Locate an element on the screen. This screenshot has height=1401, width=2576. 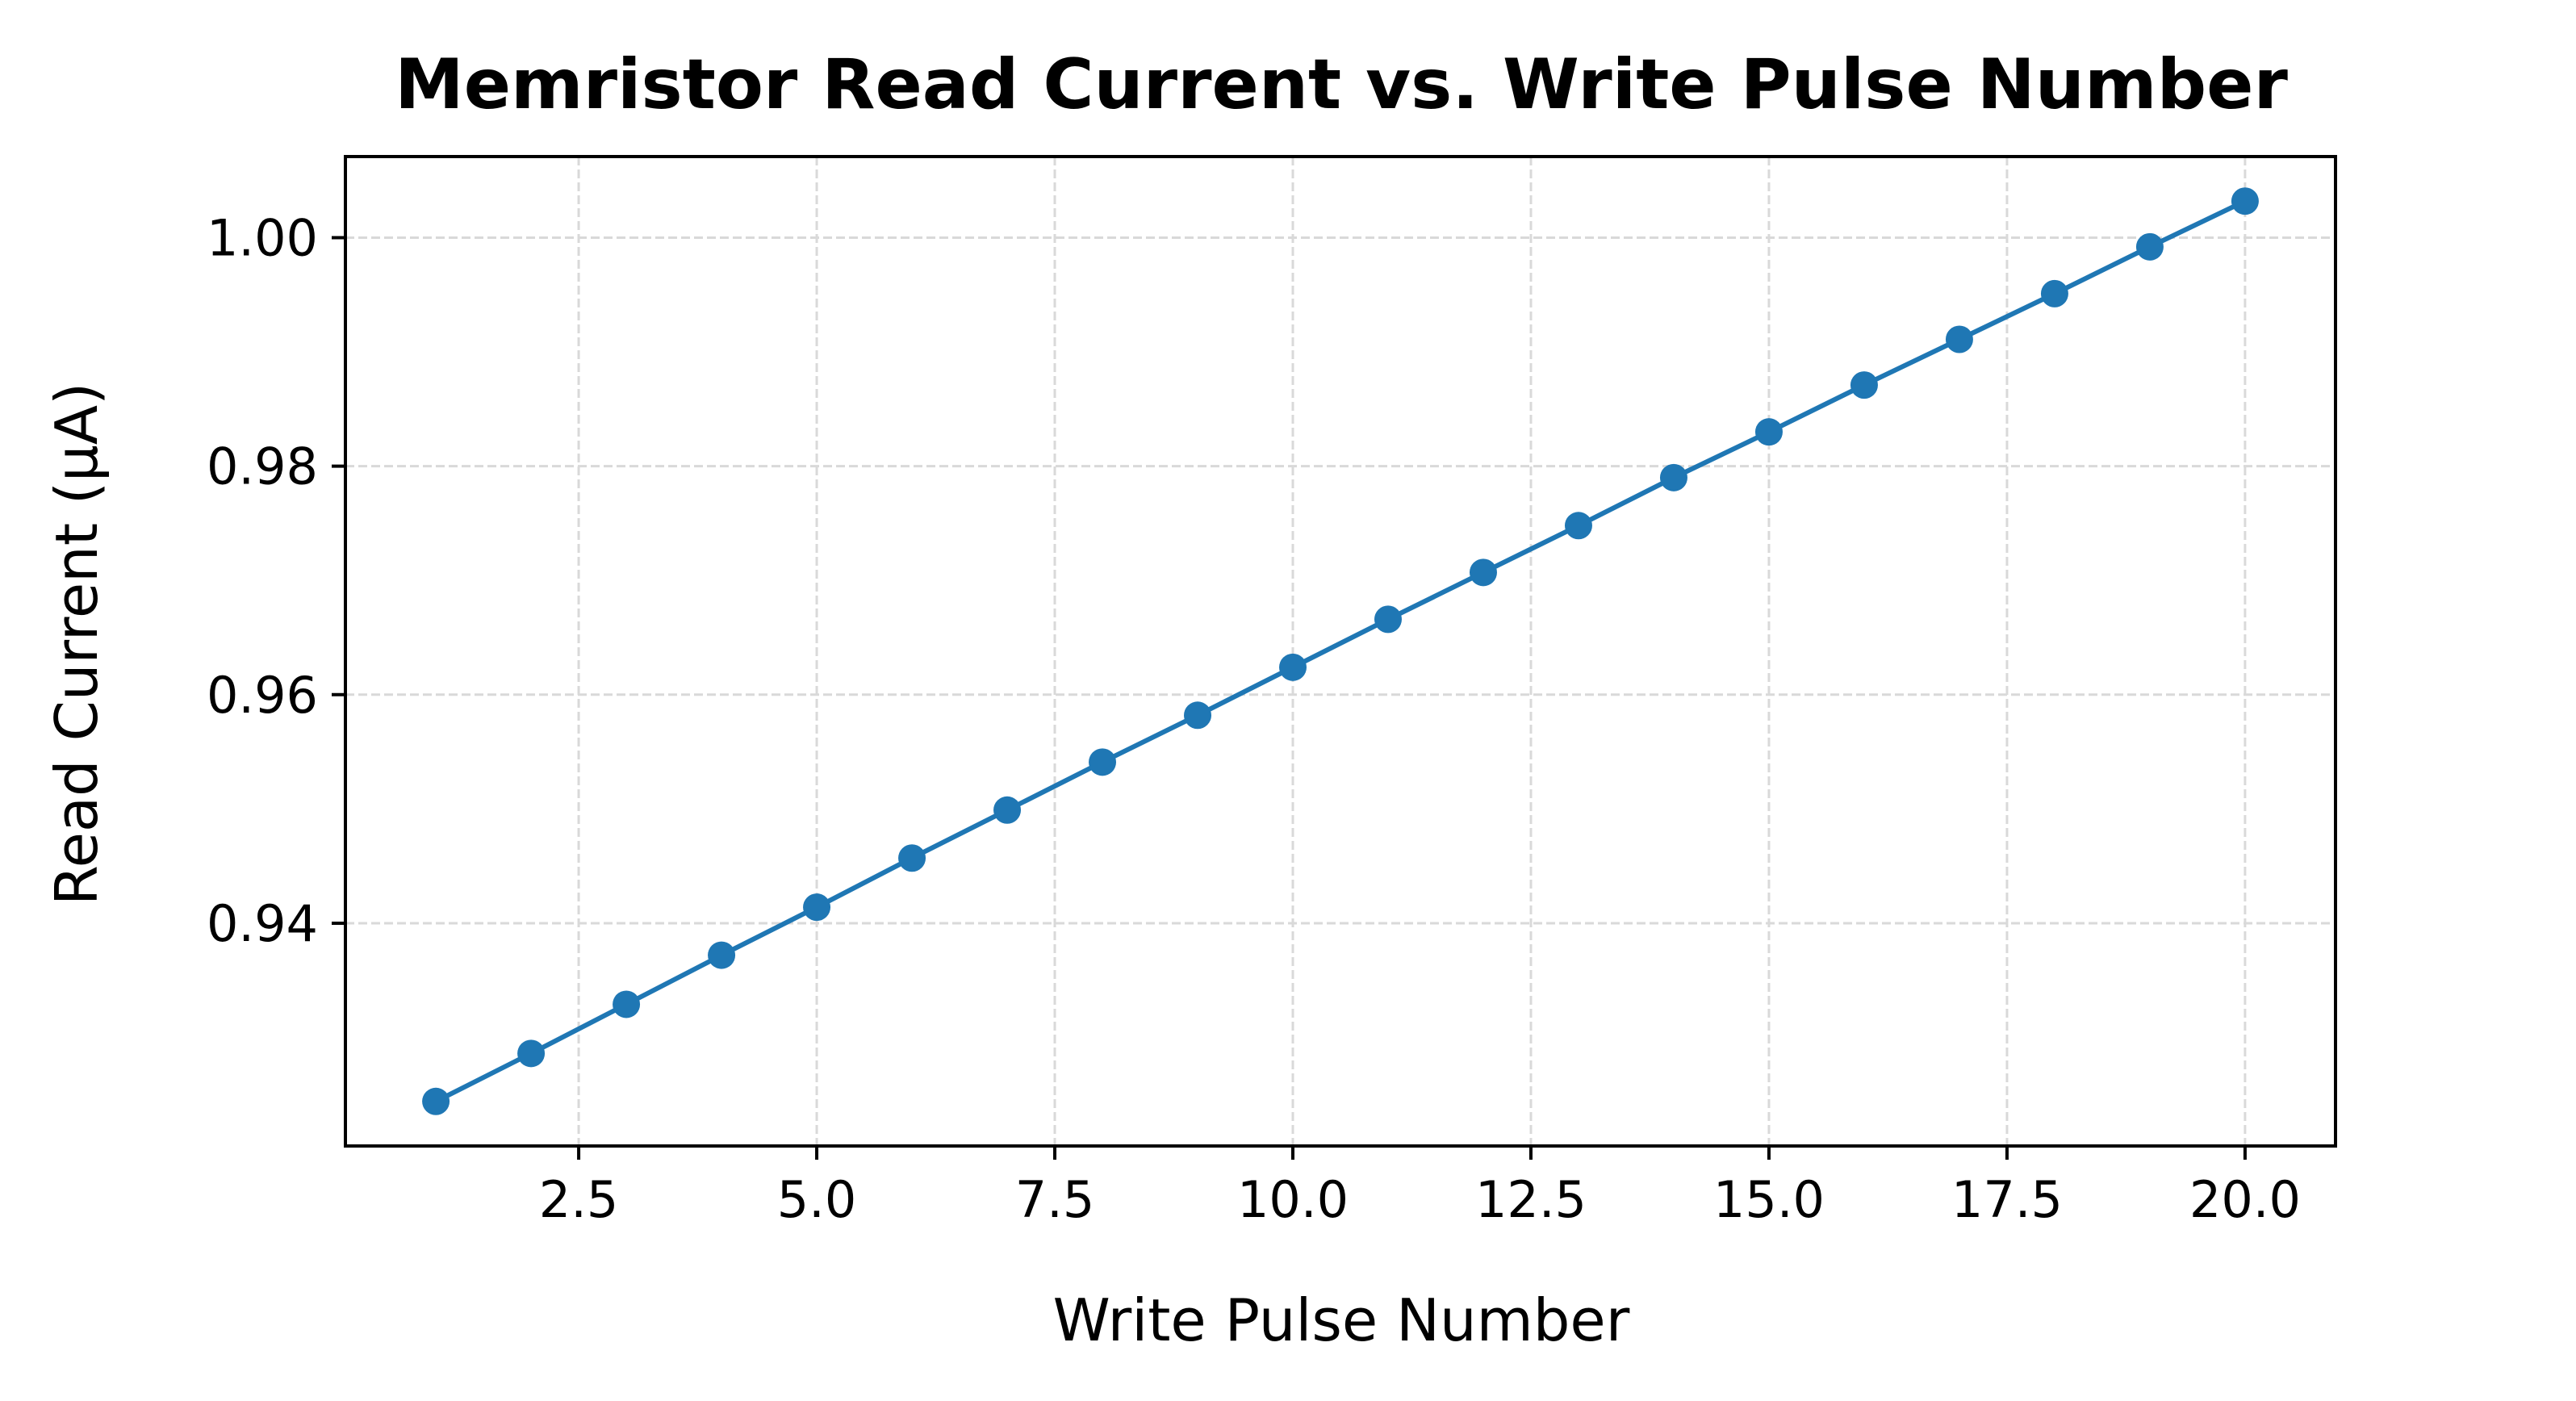
y-tick-label: 0.94 is located at coordinates (262, 924).